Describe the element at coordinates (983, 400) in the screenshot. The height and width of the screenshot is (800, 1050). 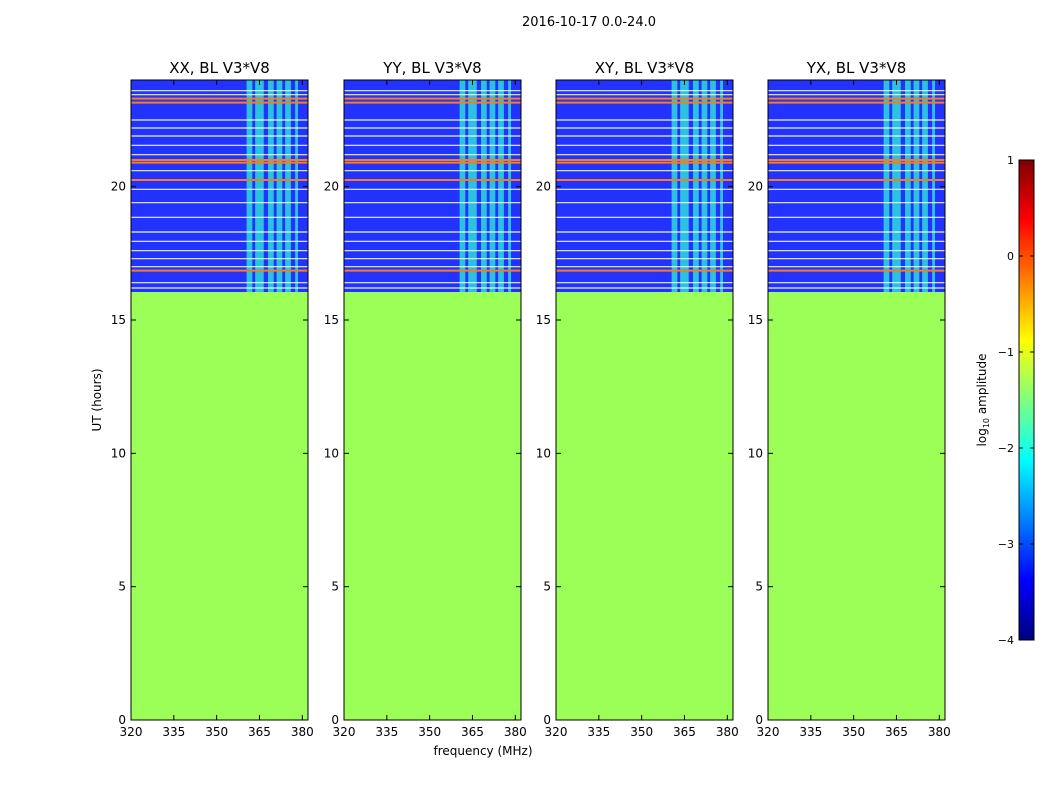
I see `colorbar-label: log10 amplitude` at that location.